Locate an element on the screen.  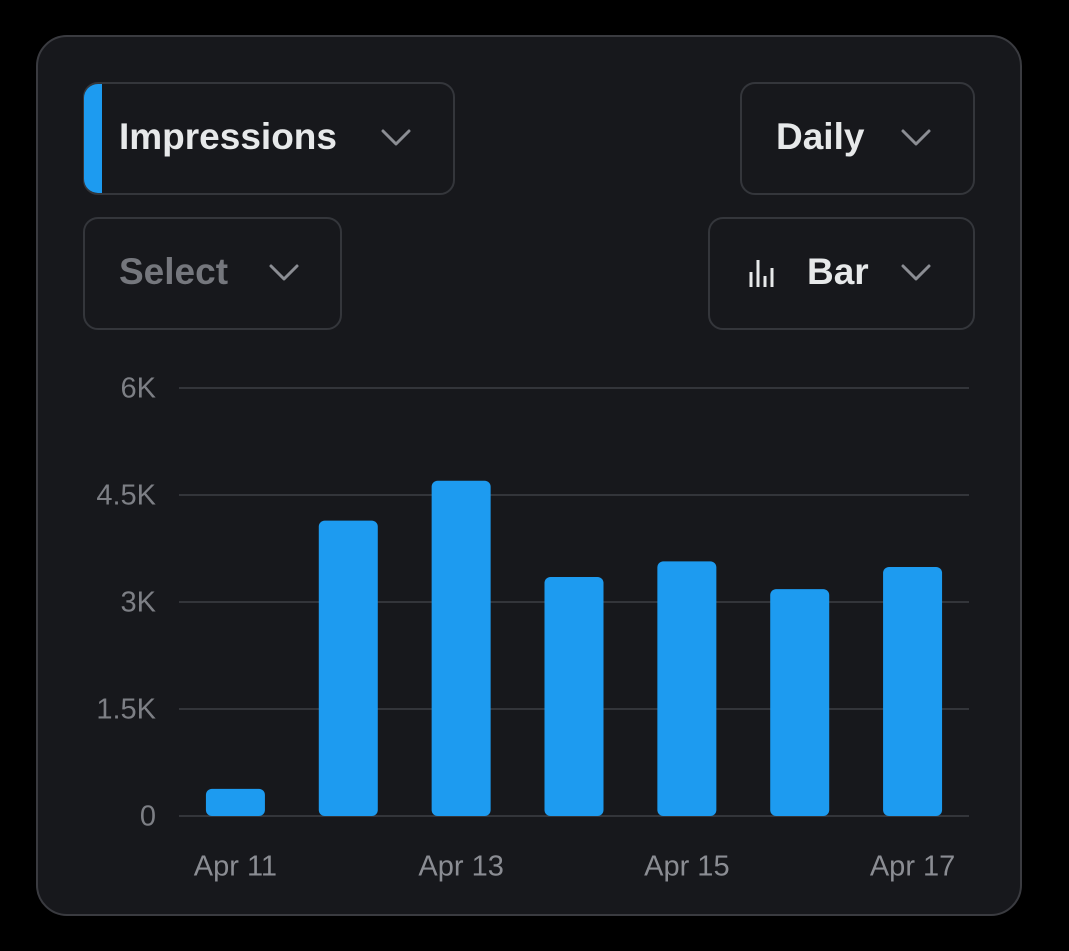
metric-dropdown: Impressions is located at coordinates (269, 138).